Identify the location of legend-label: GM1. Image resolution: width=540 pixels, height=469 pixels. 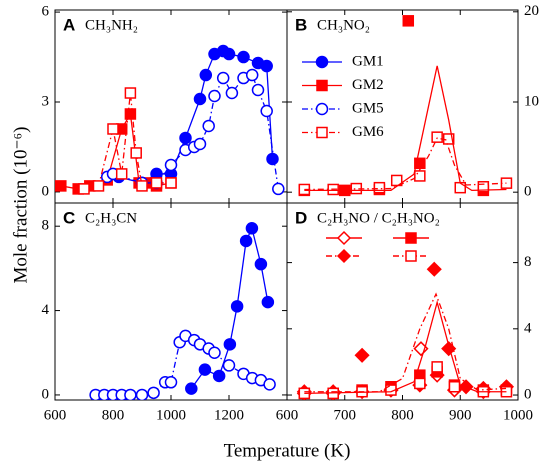
(368, 61).